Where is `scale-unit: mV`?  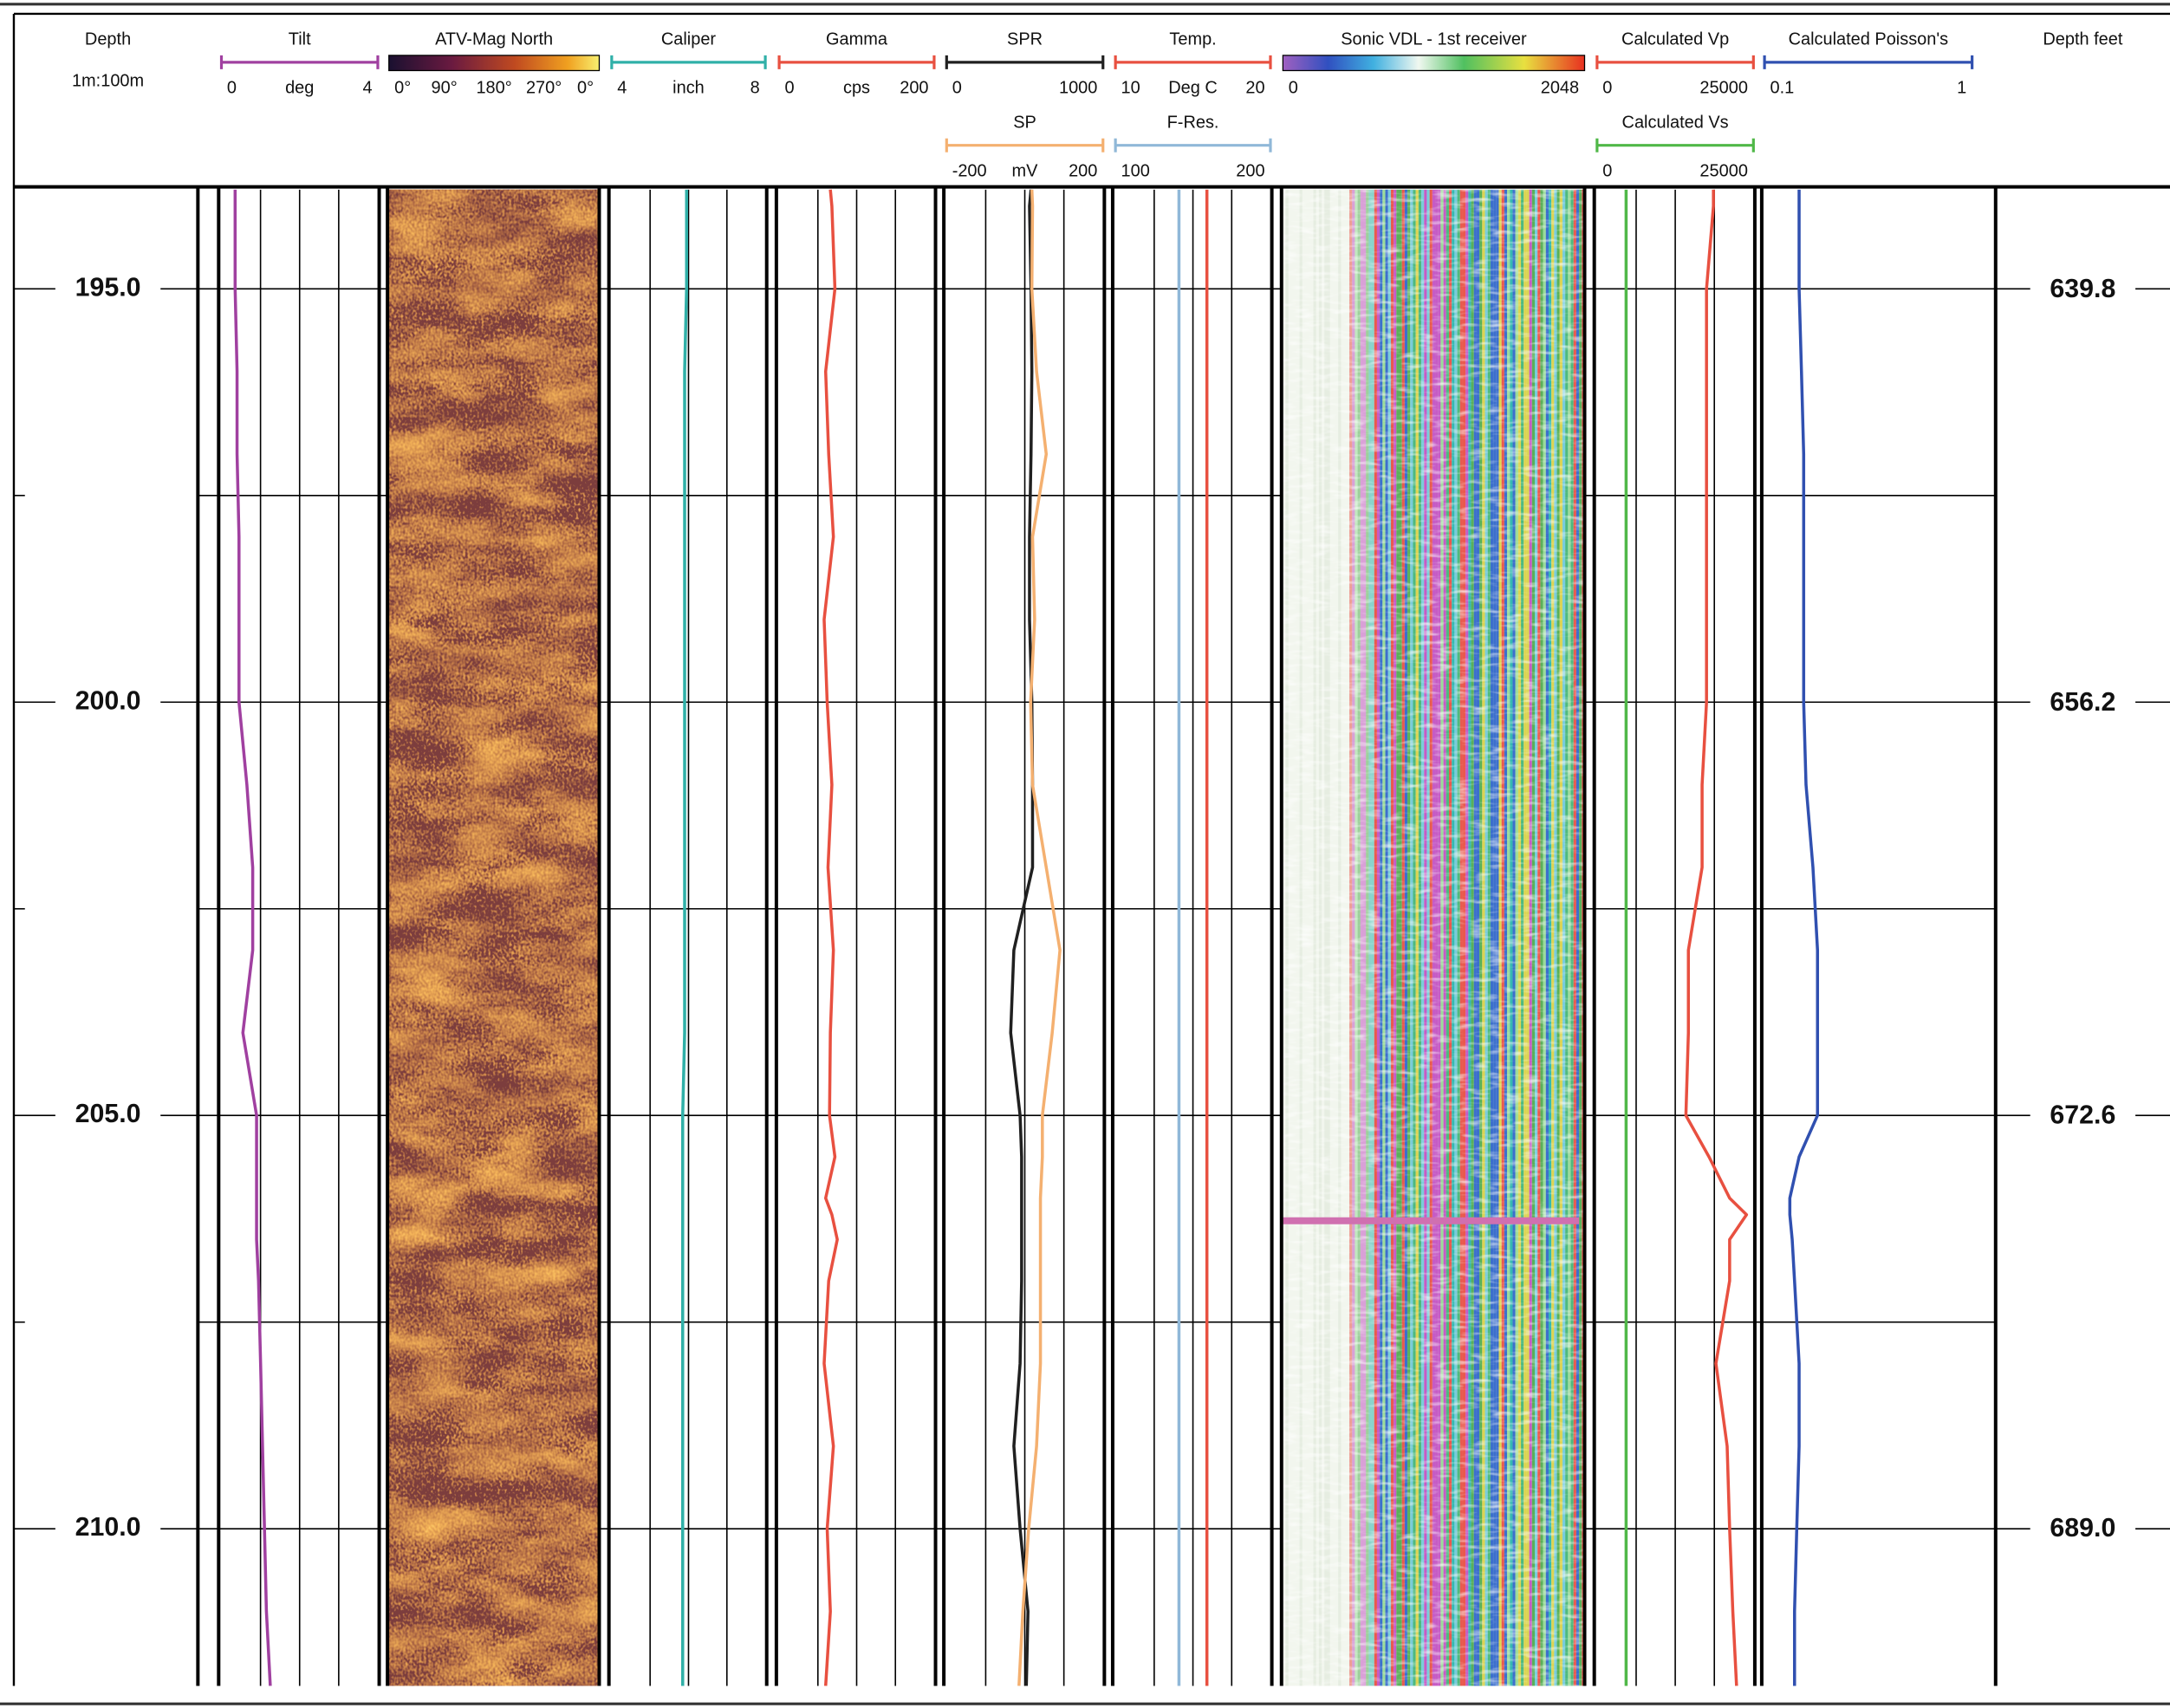 scale-unit: mV is located at coordinates (1025, 170).